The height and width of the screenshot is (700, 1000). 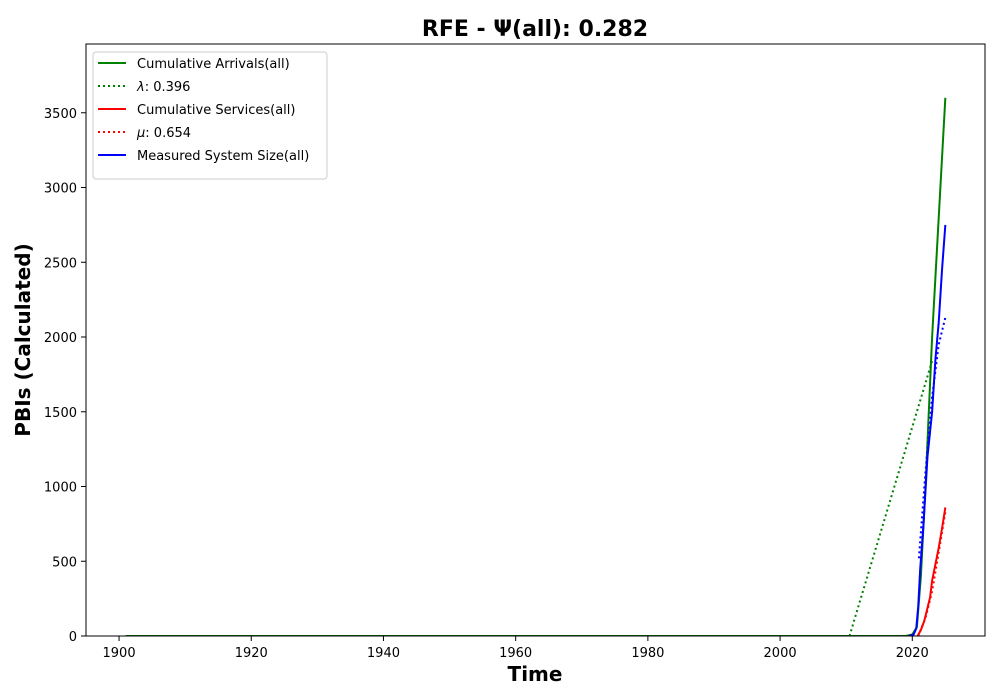 I want to click on x-tick-label: 2000, so click(x=780, y=653).